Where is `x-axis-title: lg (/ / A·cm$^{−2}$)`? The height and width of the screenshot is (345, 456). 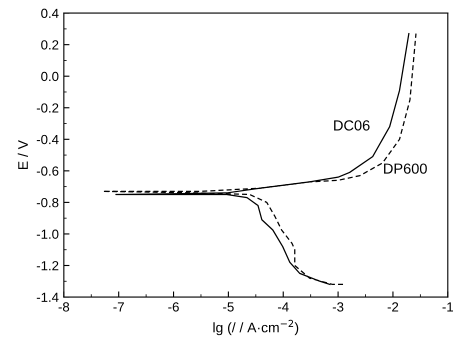
x-axis-title: lg (/ / A·cm$^{−2}$) is located at coordinates (255, 328).